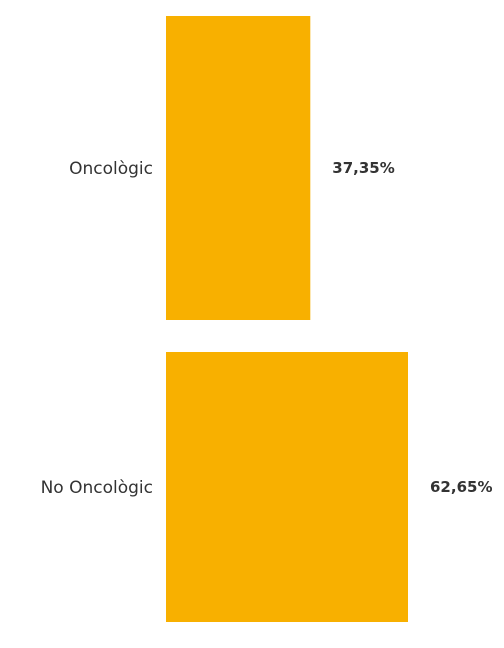 The height and width of the screenshot is (648, 504). What do you see at coordinates (97, 488) in the screenshot?
I see `category-label-1: No Oncològic` at bounding box center [97, 488].